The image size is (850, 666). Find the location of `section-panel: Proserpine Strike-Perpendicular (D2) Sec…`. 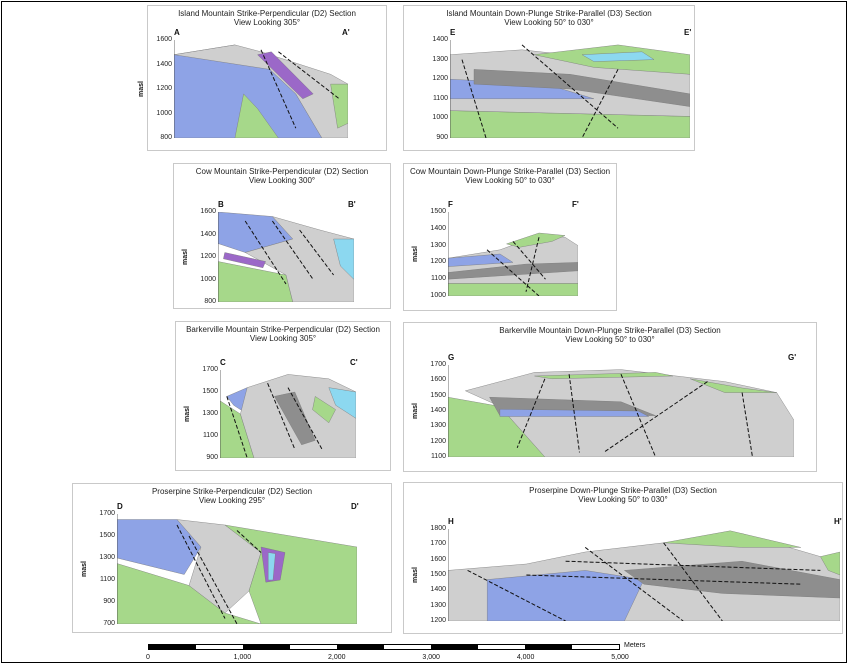

section-panel: Proserpine Strike-Perpendicular (D2) Sec… is located at coordinates (232, 558).